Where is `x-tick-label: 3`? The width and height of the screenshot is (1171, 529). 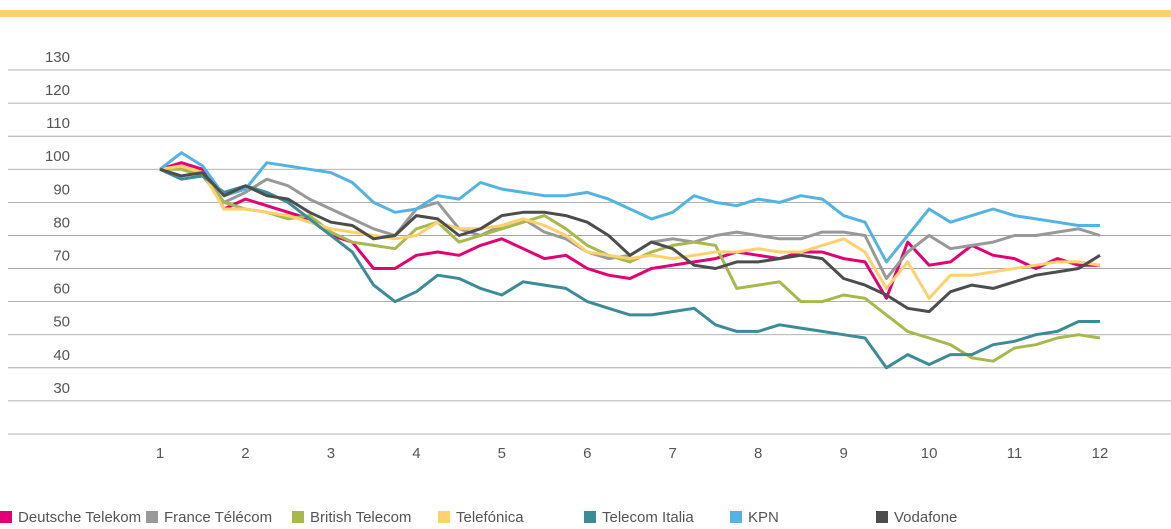 x-tick-label: 3 is located at coordinates (331, 453).